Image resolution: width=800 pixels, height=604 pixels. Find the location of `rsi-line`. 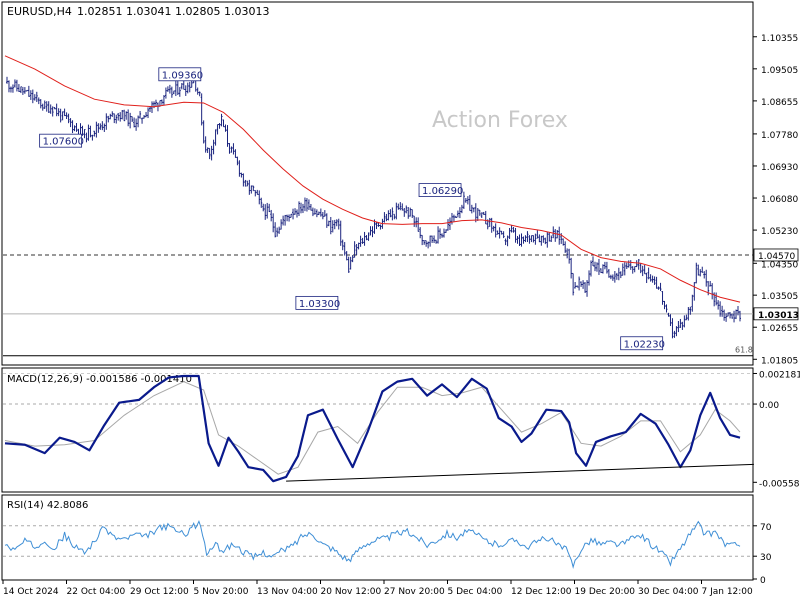

rsi-line is located at coordinates (372, 544).